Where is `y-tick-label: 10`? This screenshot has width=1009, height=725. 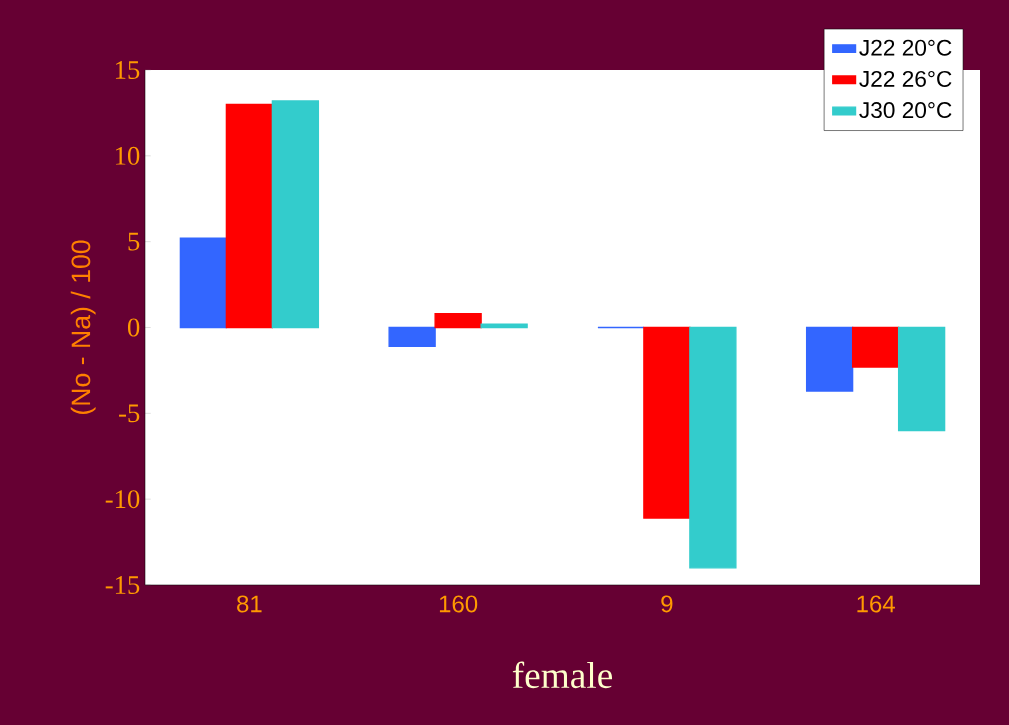 y-tick-label: 10 is located at coordinates (127, 155).